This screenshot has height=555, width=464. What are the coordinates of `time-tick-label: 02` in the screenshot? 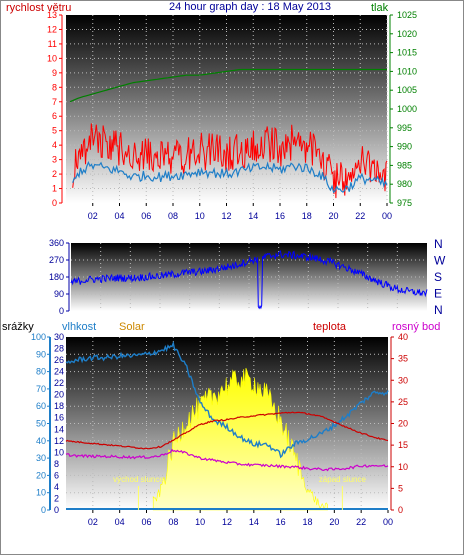 It's located at (93, 522).